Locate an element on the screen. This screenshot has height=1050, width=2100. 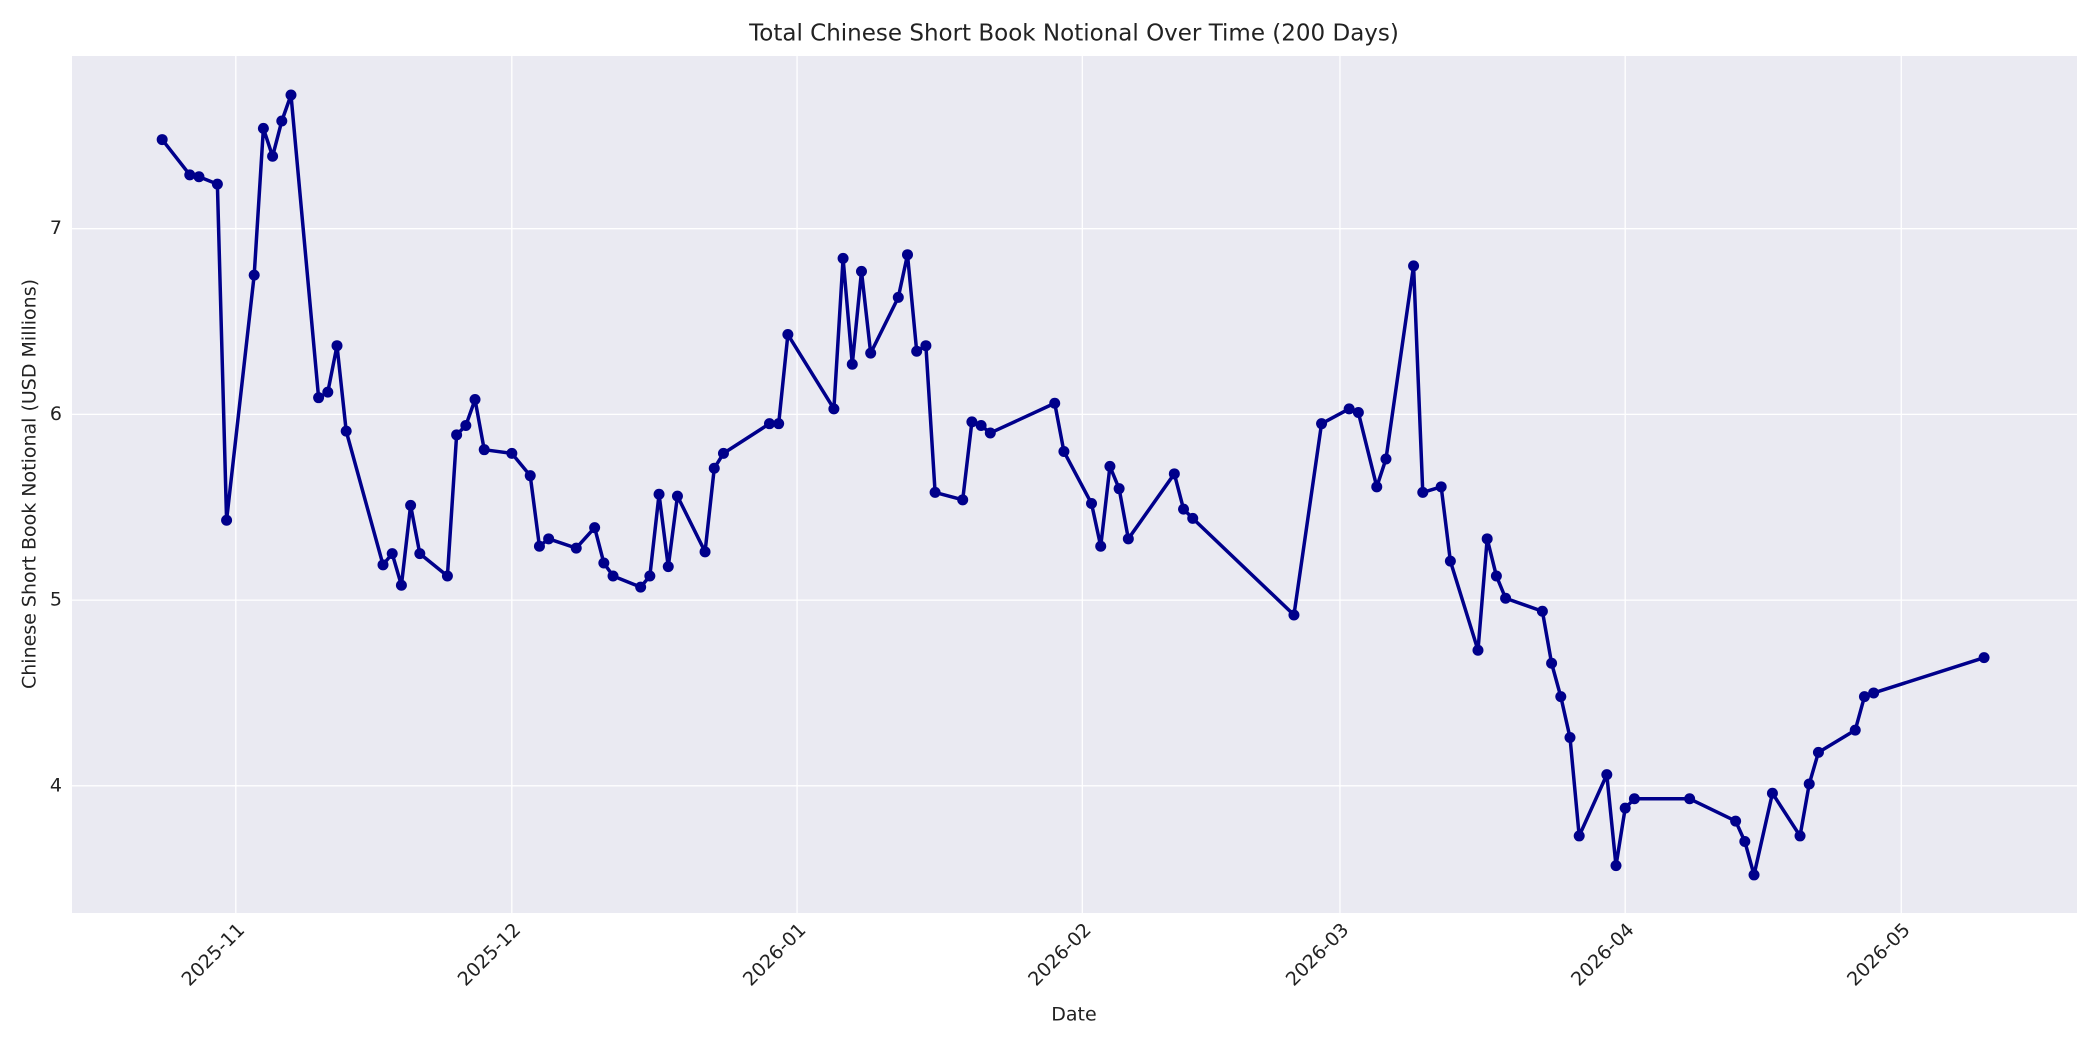
x-tick-label: 2025-12 is located at coordinates (490, 955).